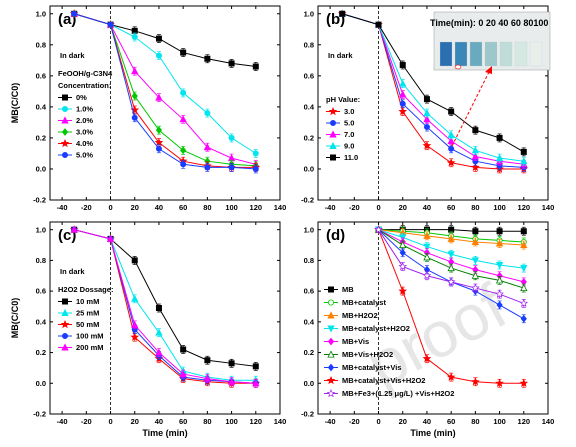 Image resolution: width=576 pixels, height=447 pixels. Describe the element at coordinates (280, 421) in the screenshot. I see `x-tick-label: 140` at that location.